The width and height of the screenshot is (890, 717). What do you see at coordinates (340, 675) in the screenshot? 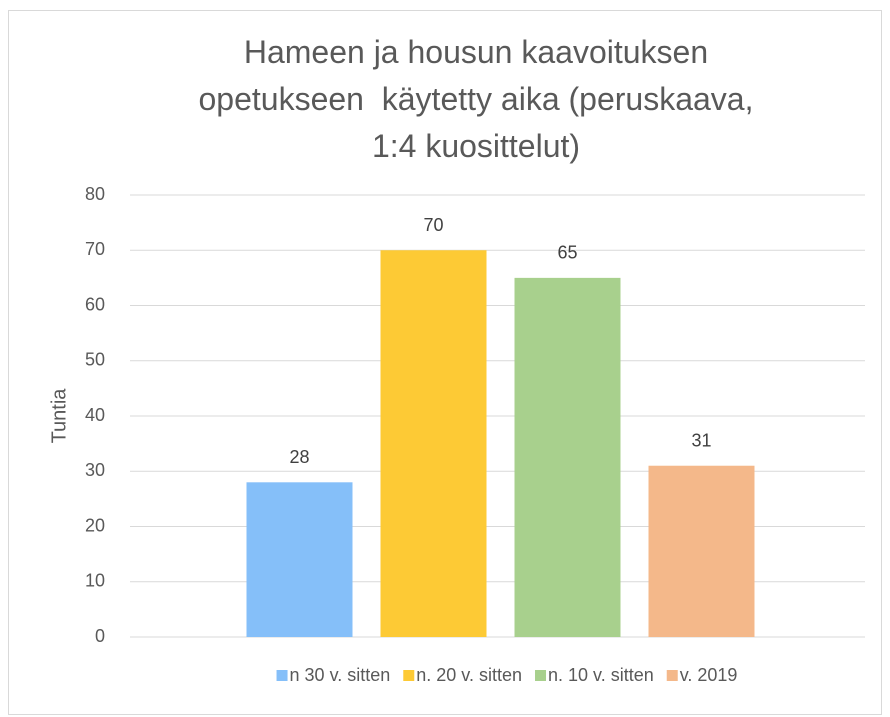
I see `legend-label: n 30 v. sitten` at bounding box center [340, 675].